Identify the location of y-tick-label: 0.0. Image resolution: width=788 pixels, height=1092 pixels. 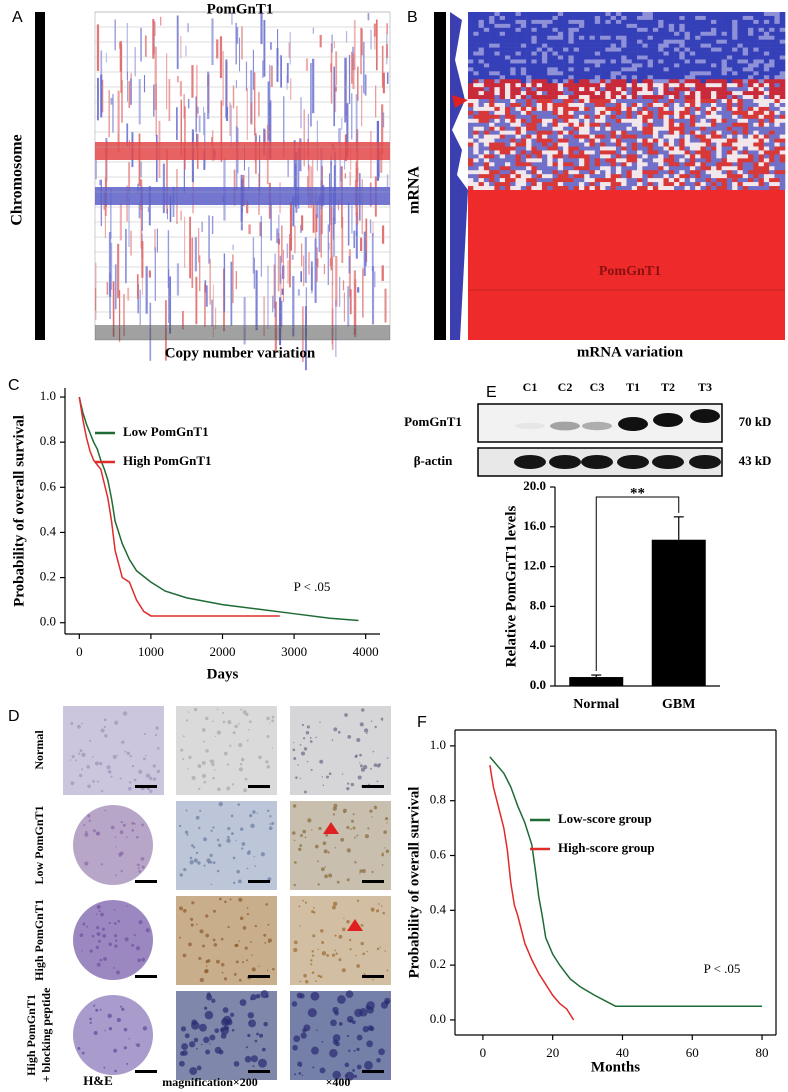
(438, 1018).